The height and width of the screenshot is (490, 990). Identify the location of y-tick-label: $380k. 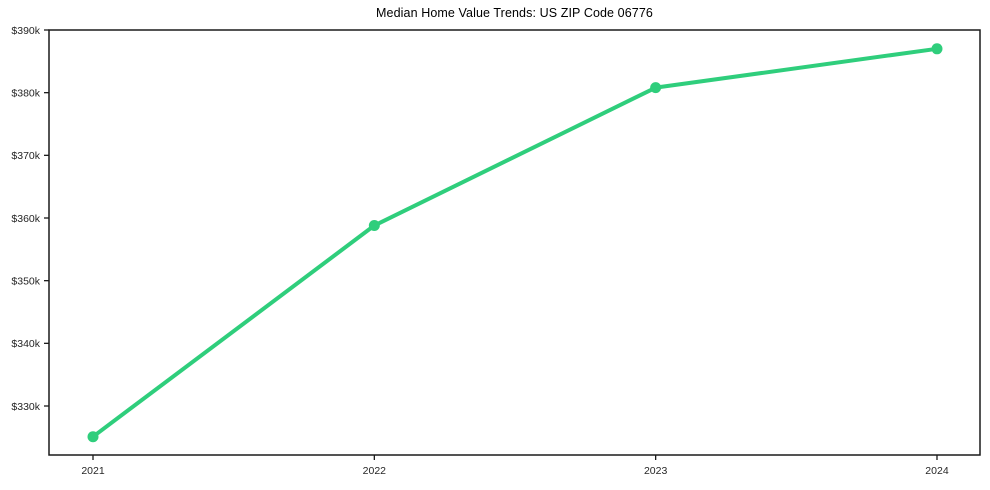
(25, 93).